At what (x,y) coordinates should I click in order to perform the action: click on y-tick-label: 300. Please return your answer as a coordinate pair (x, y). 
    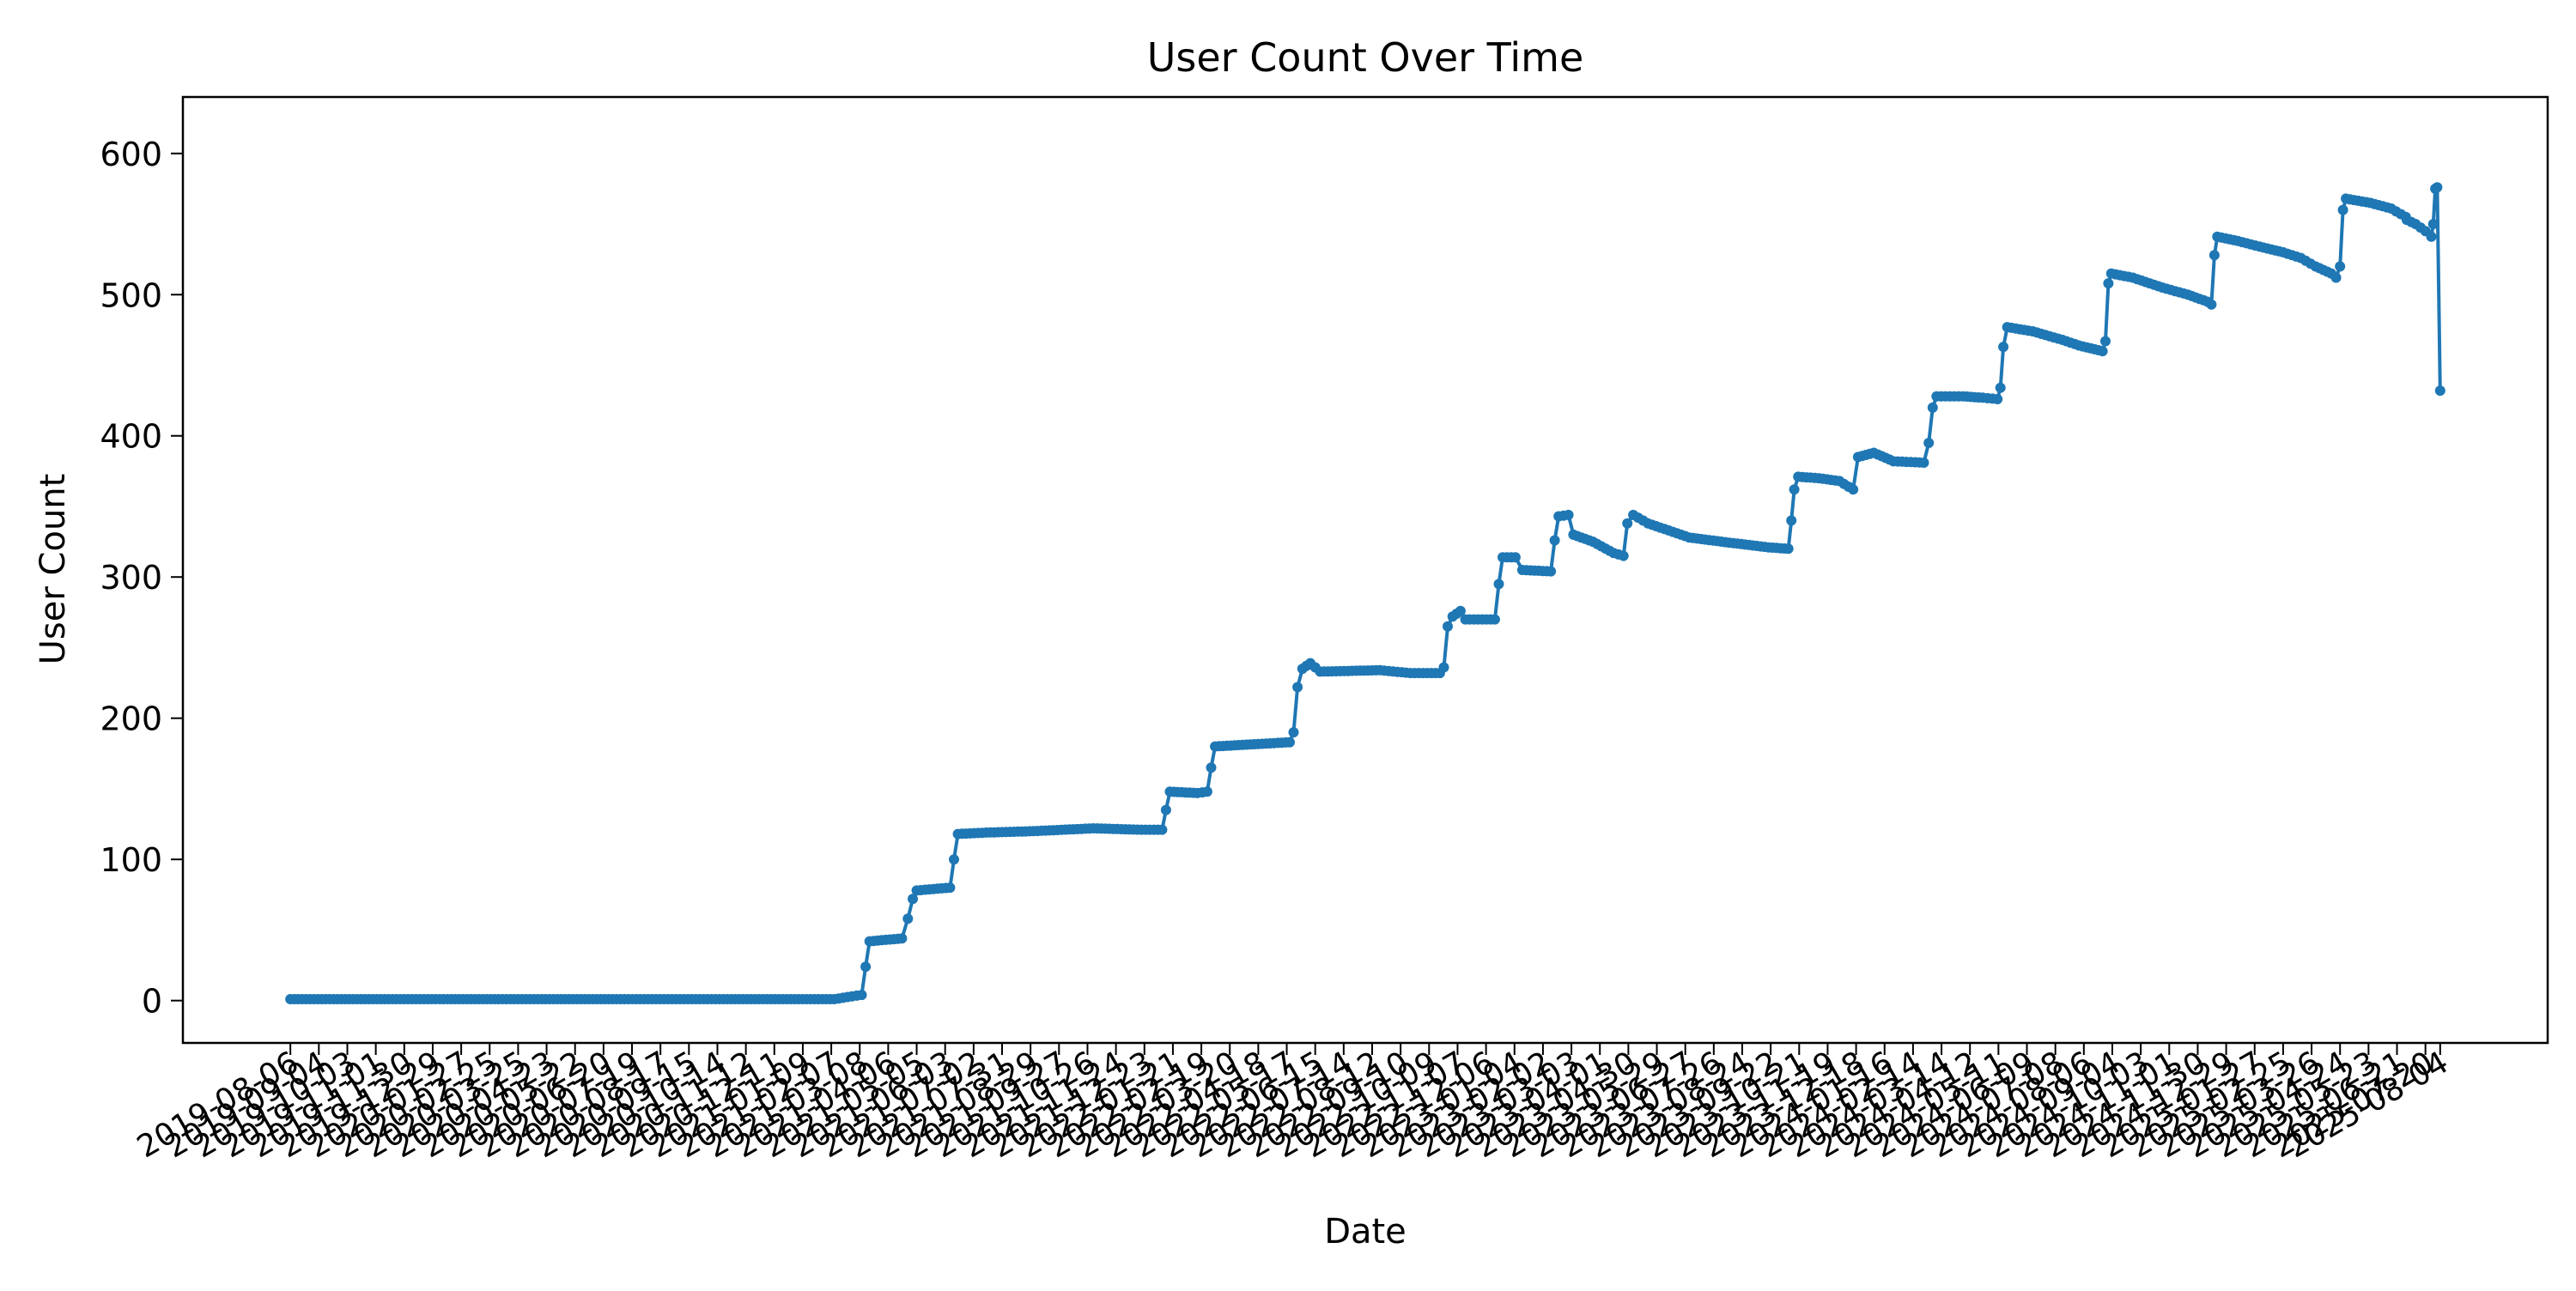
    Looking at the image, I should click on (131, 578).